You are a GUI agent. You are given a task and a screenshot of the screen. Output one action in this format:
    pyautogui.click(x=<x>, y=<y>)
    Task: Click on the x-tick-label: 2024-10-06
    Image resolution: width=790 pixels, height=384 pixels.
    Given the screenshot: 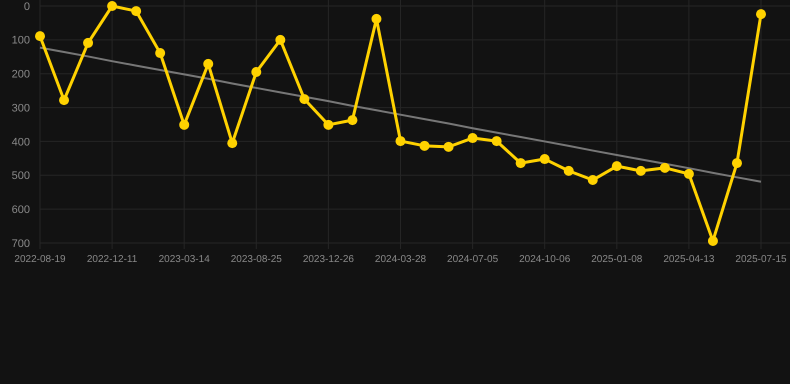 What is the action you would take?
    pyautogui.click(x=545, y=259)
    